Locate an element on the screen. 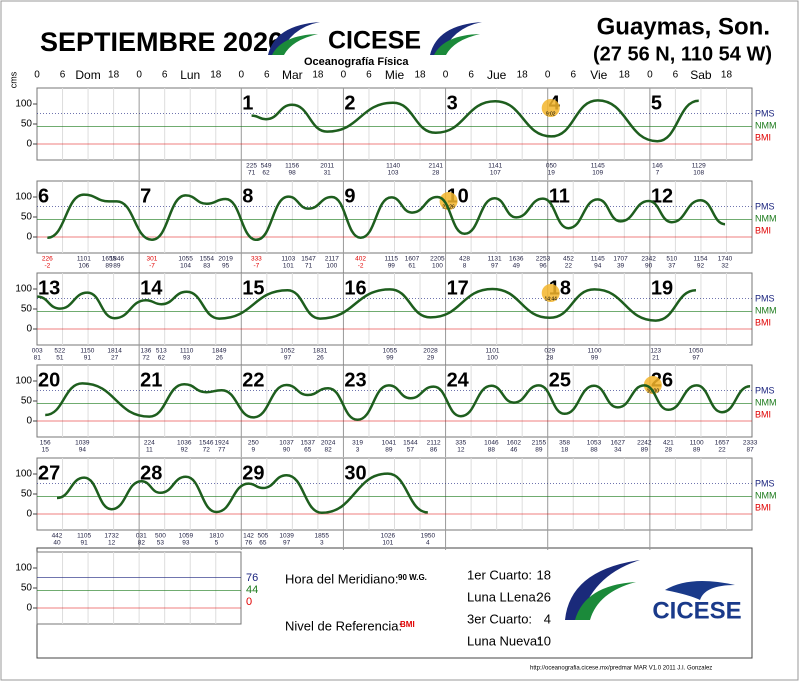 The height and width of the screenshot is (682, 800). ref-value: BMI is located at coordinates (407, 624).